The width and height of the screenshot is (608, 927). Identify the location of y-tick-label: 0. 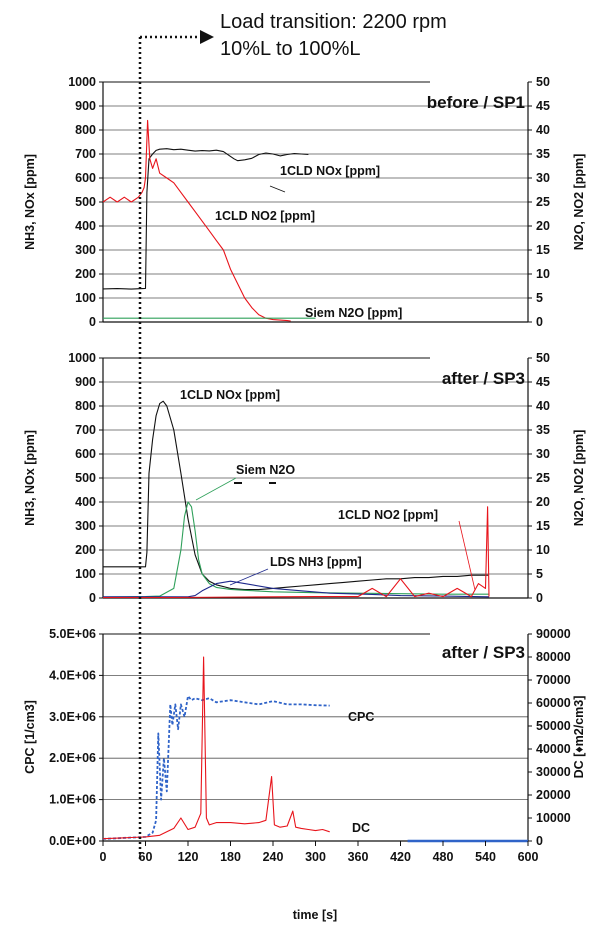
(92, 598).